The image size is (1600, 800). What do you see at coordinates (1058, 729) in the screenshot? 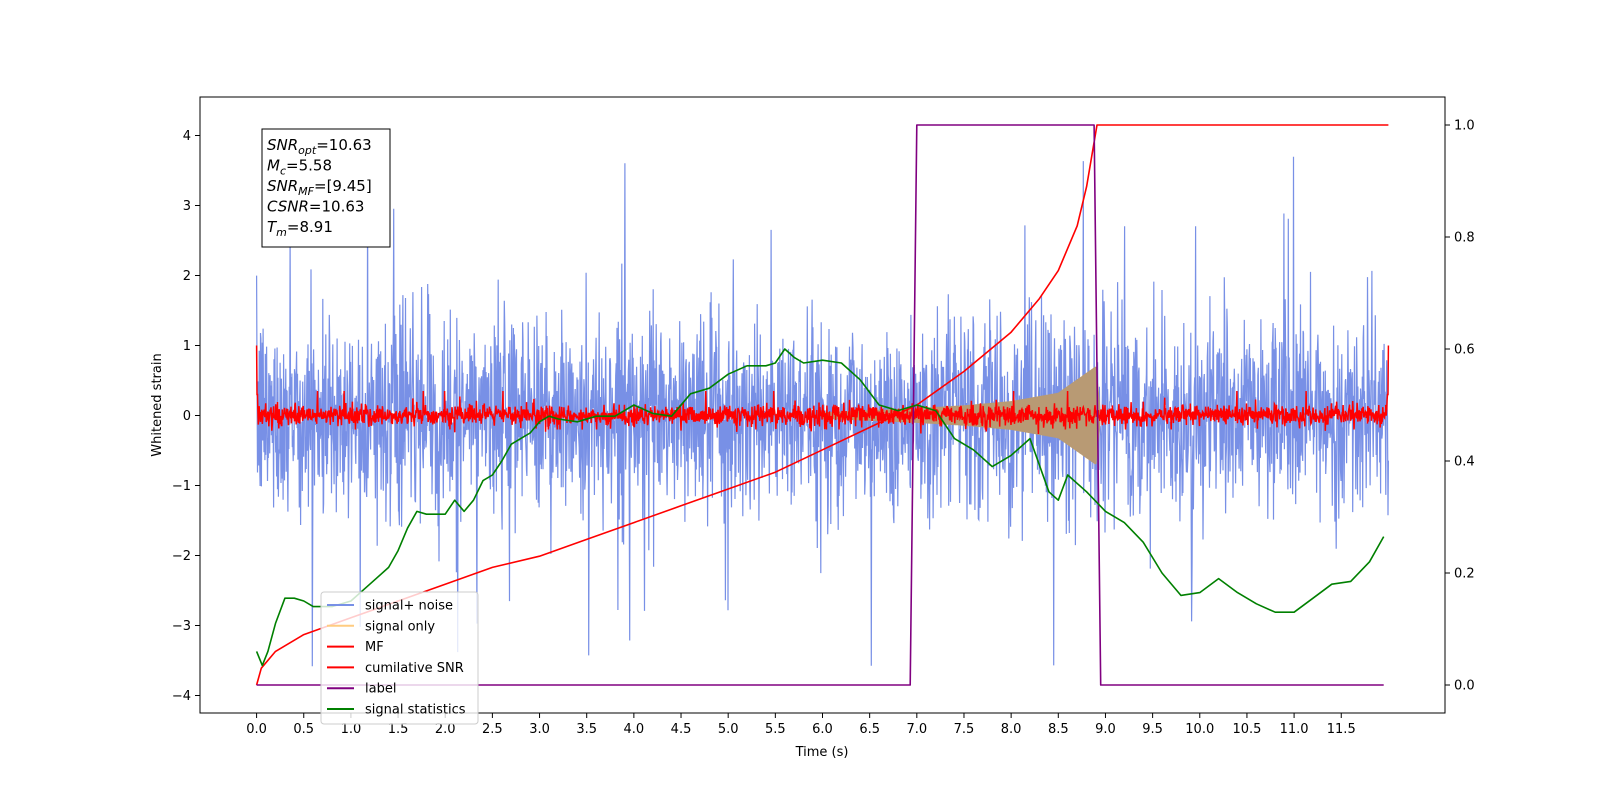
I see `x-tick-label: 8.5` at bounding box center [1058, 729].